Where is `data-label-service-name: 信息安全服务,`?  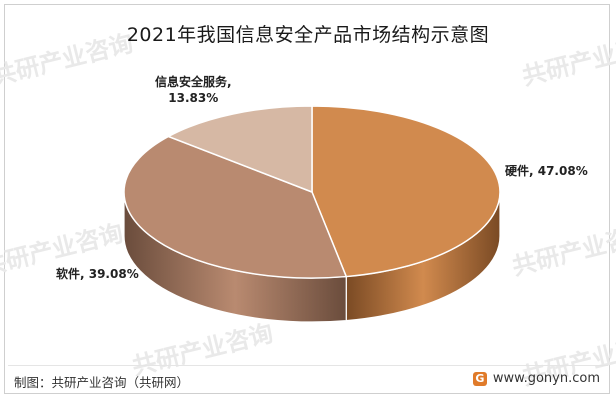 data-label-service-name: 信息安全服务, is located at coordinates (193, 82).